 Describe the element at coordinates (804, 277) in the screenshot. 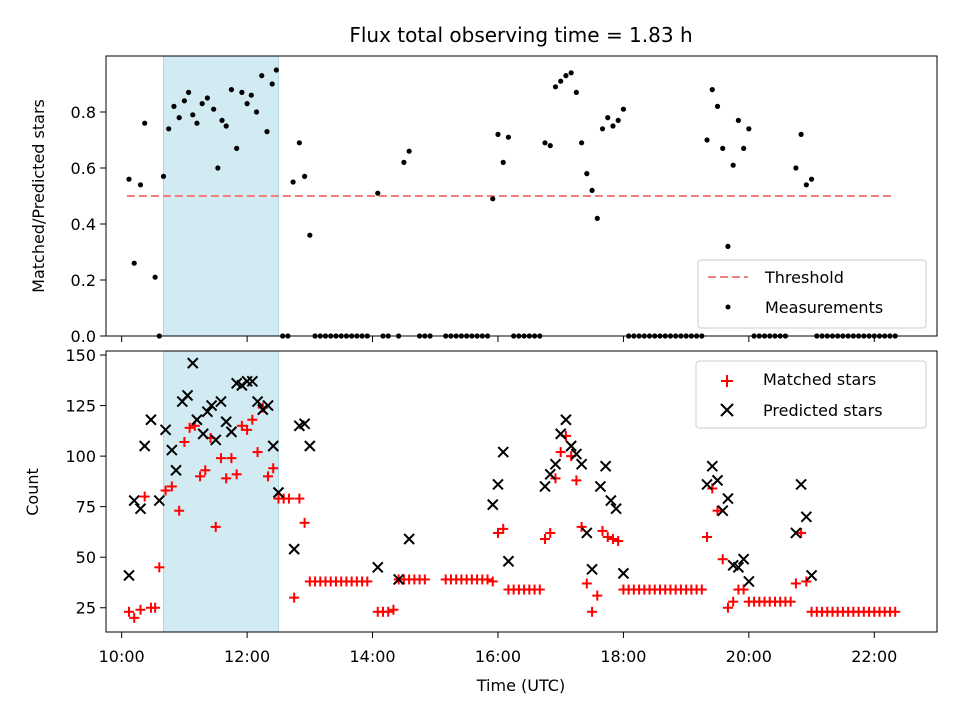

I see `legend-threshold-label: Threshold` at that location.